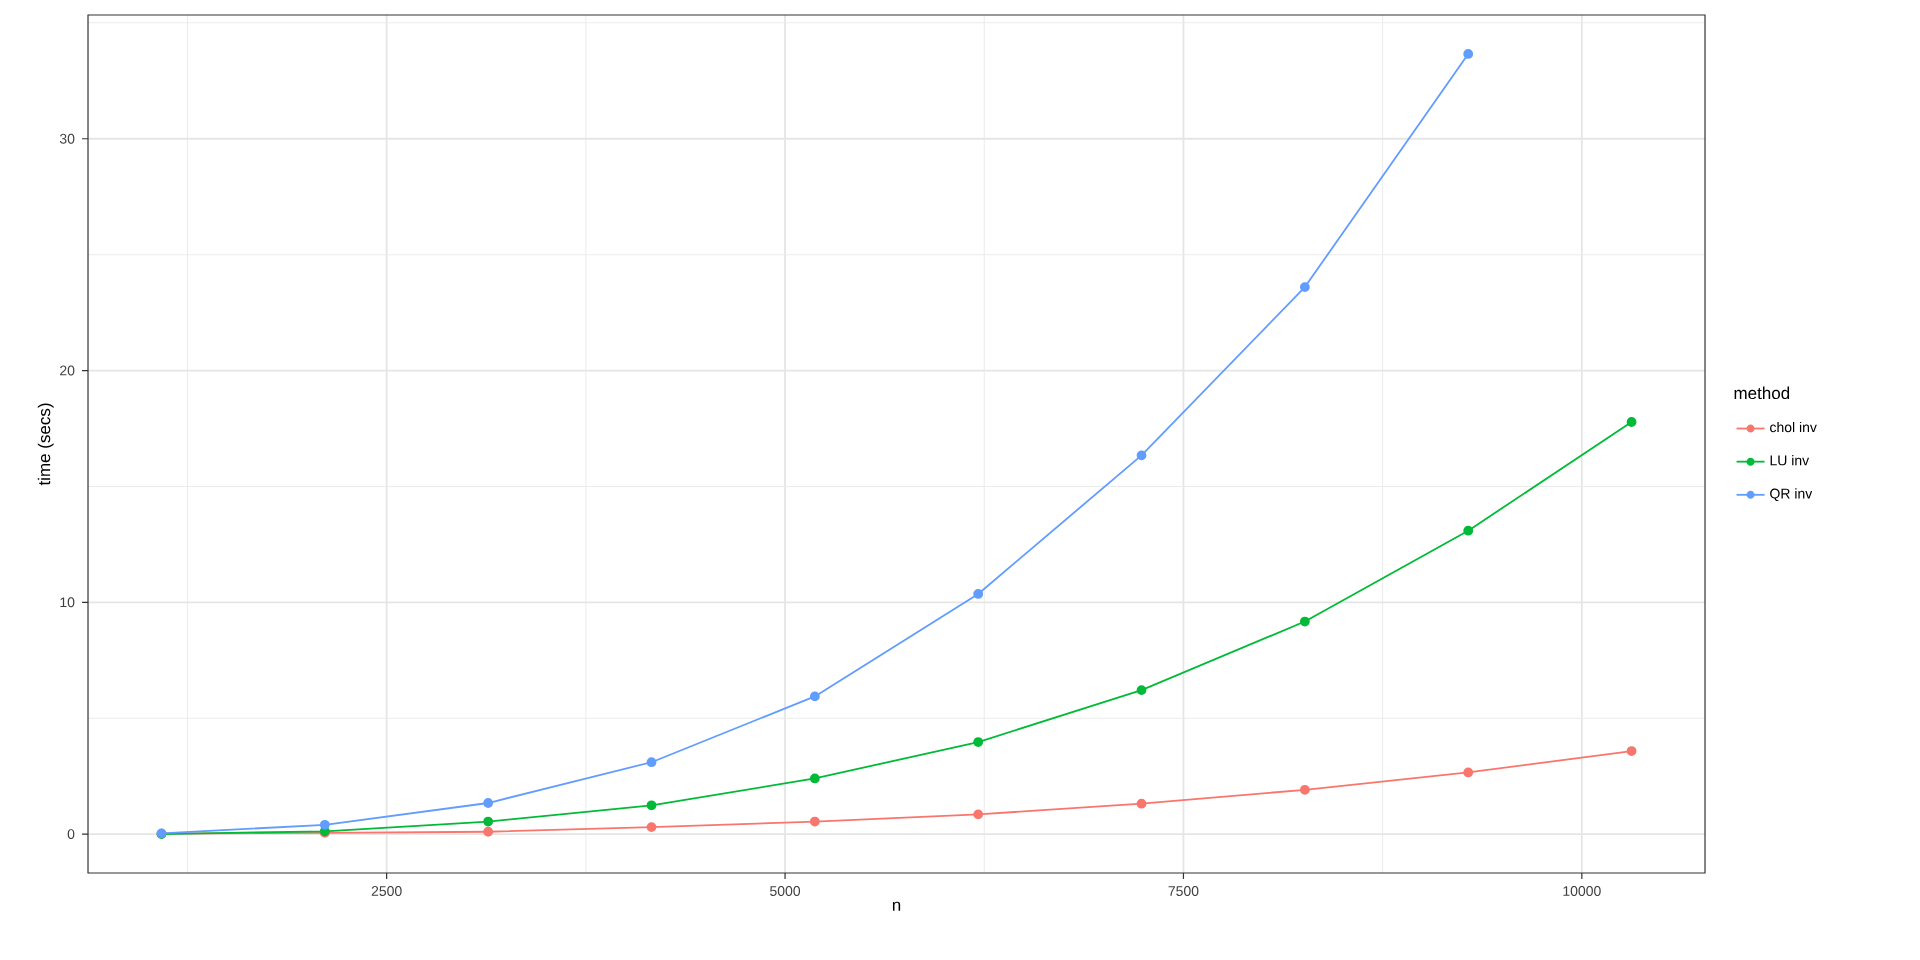 This screenshot has height=960, width=1920. Describe the element at coordinates (896, 906) in the screenshot. I see `x-axis-title: n` at that location.